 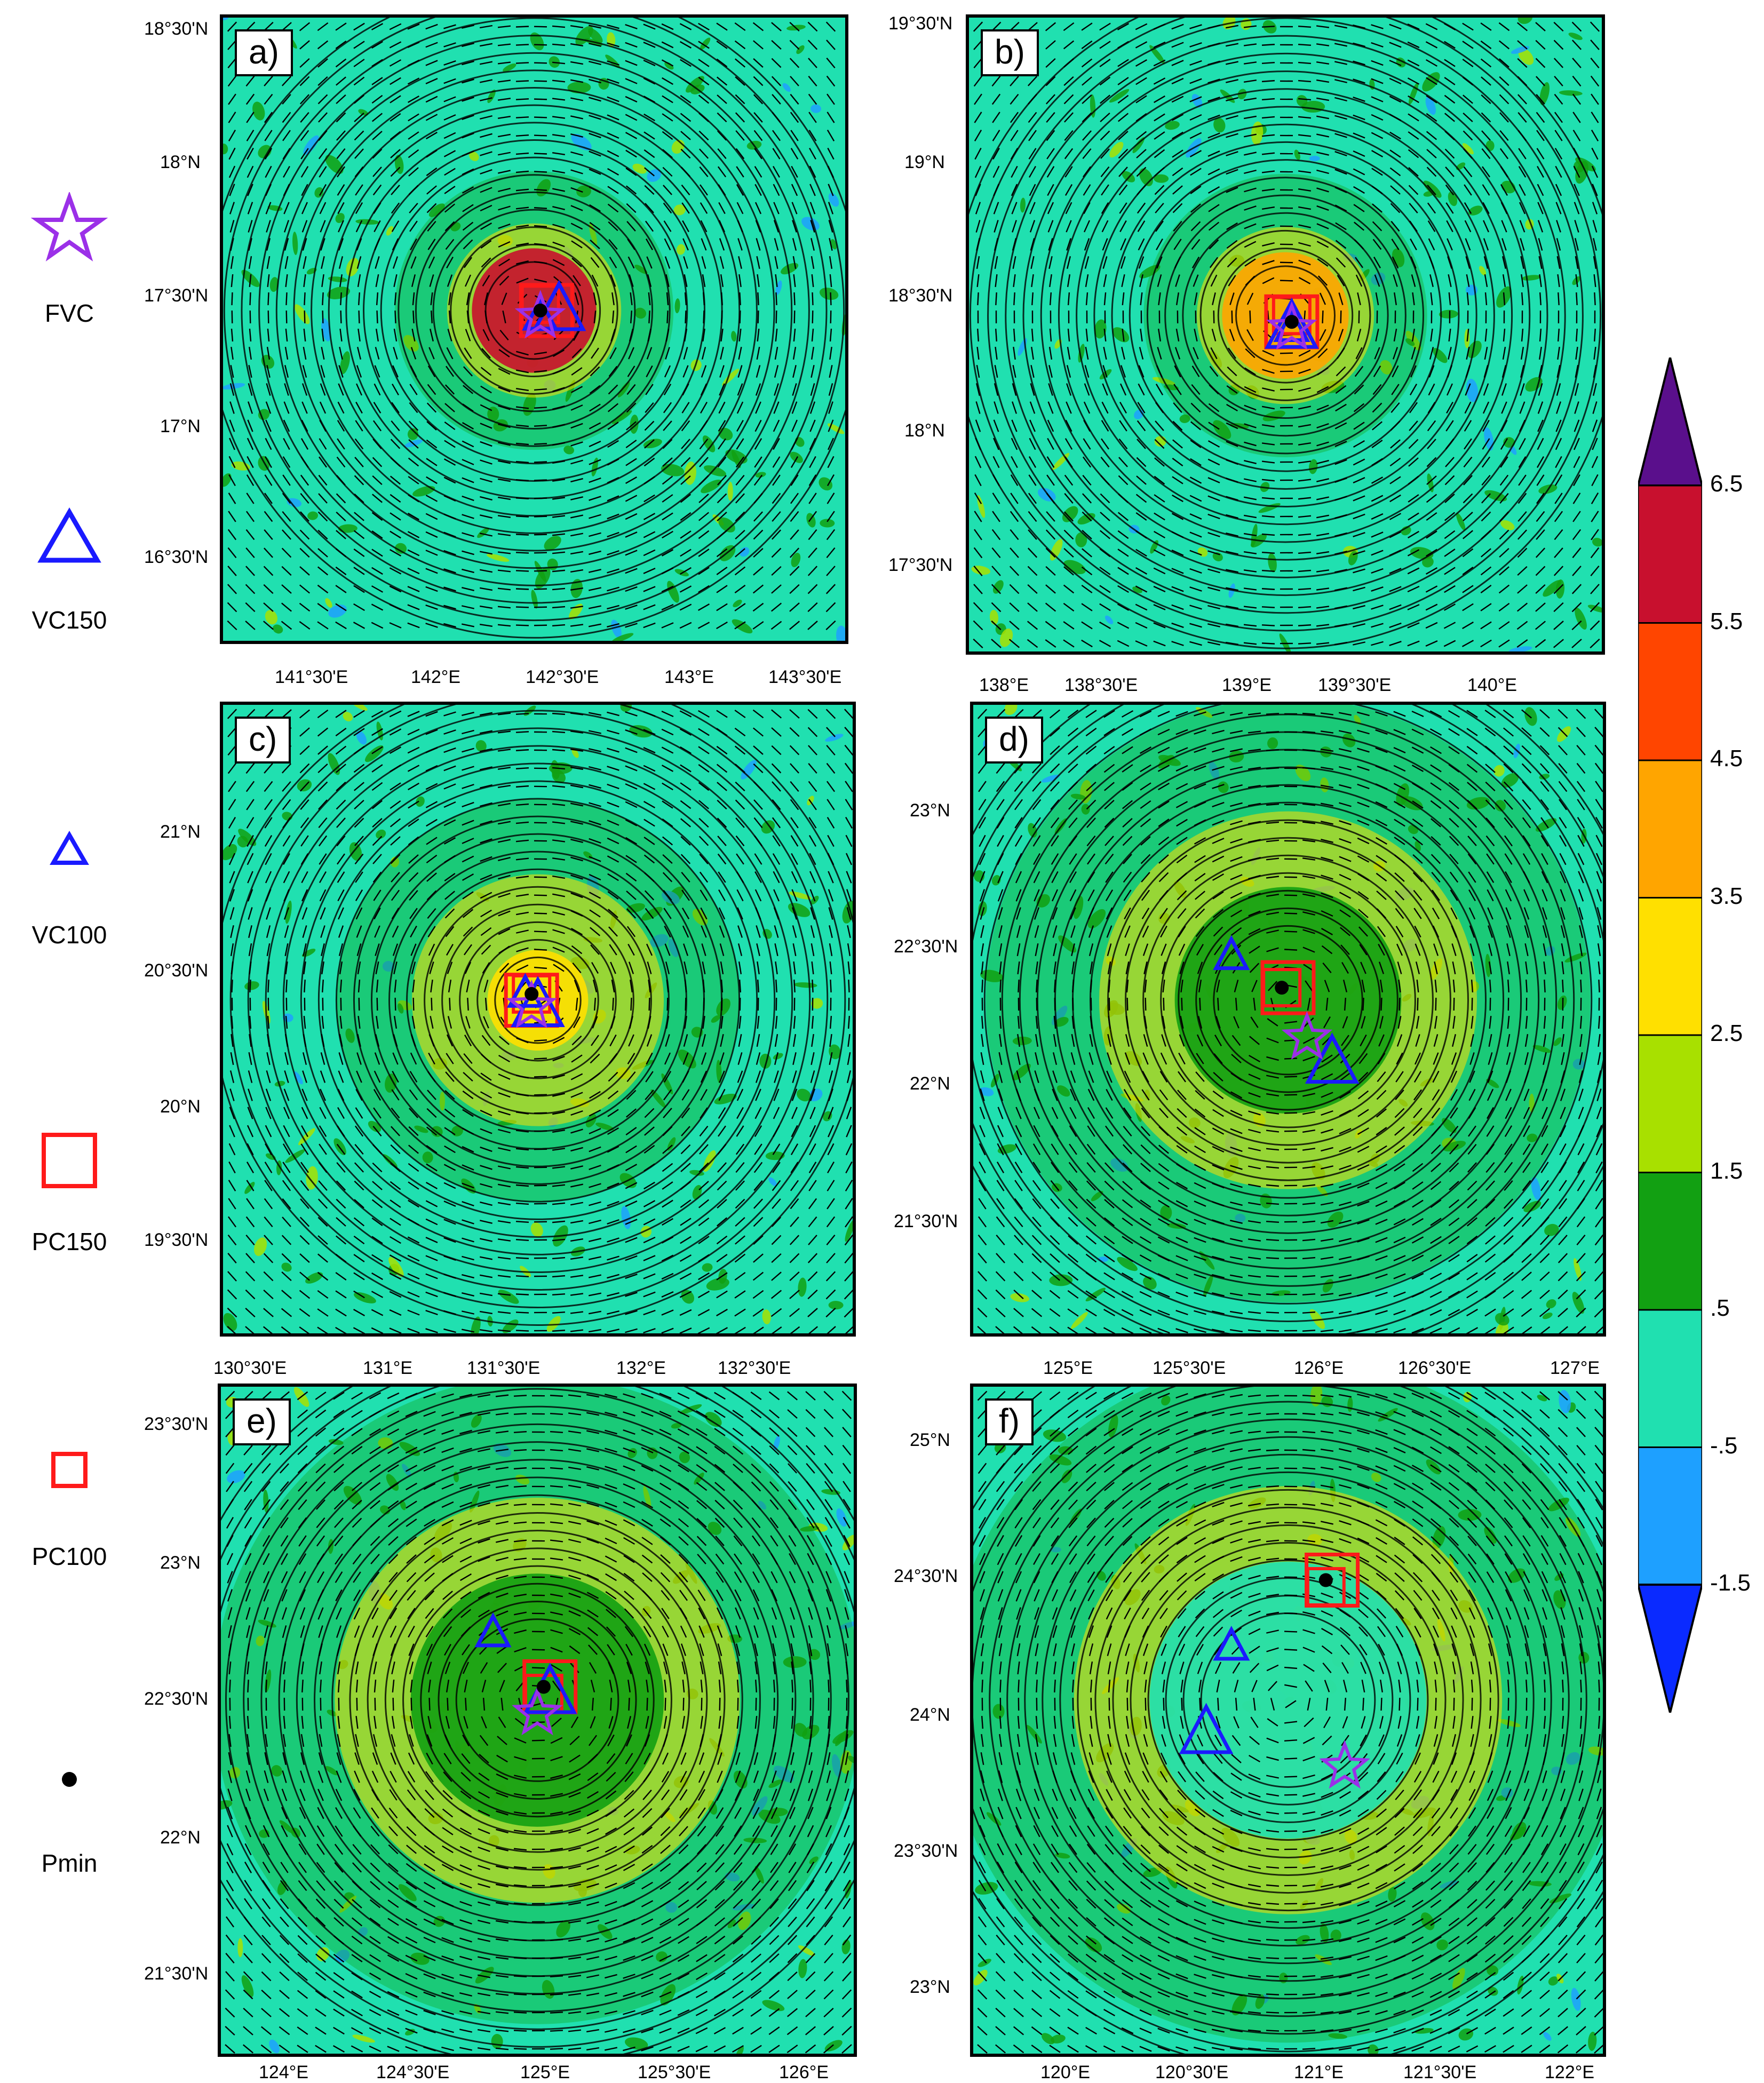 I want to click on lon-label: 124°E, so click(x=283, y=2072).